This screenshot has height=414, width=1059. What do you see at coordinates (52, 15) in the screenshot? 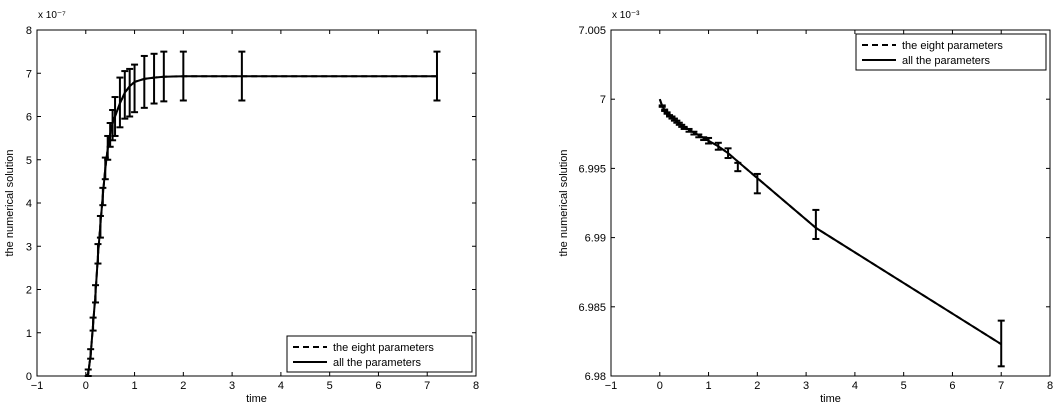
I see `y-exponent-label: x 10⁻⁷` at bounding box center [52, 15].